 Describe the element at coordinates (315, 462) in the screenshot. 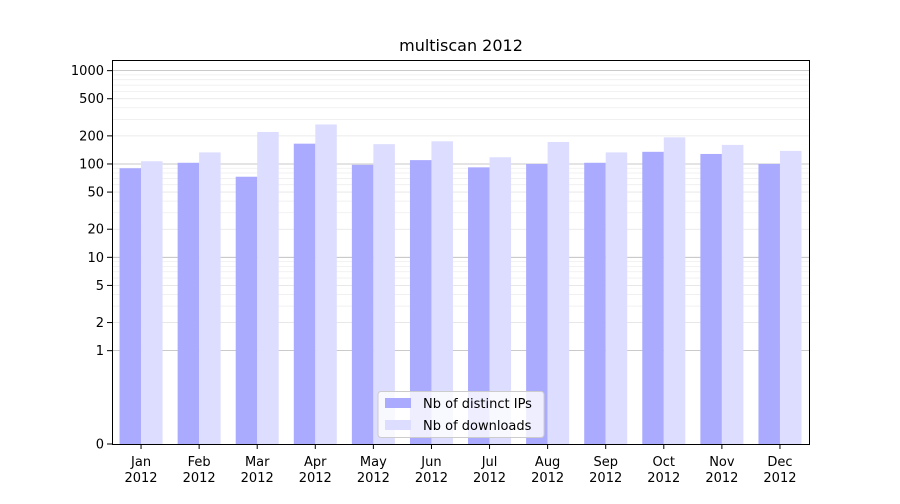

I see `x-tick-label-month: Apr` at that location.